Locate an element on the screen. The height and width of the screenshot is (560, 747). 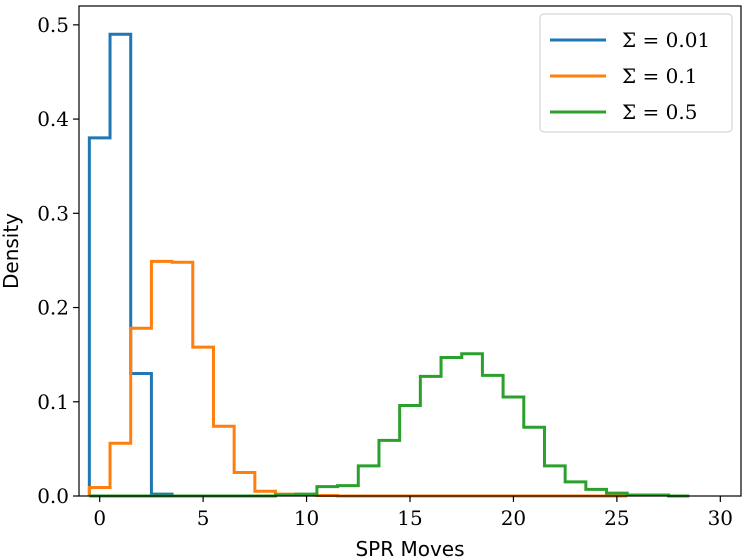
x-tick-label: 25 is located at coordinates (616, 518).